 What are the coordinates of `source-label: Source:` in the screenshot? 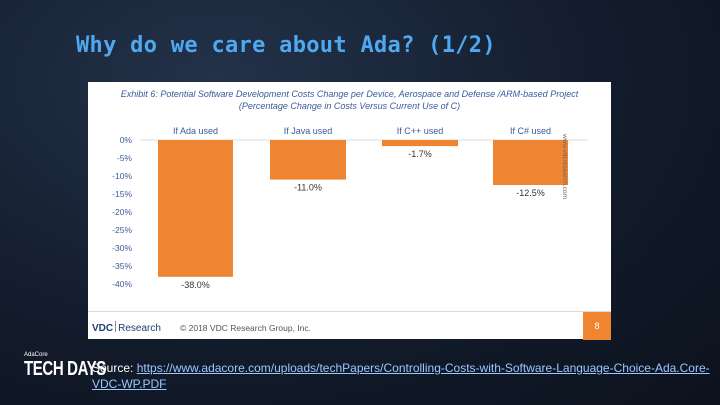 It's located at (114, 368).